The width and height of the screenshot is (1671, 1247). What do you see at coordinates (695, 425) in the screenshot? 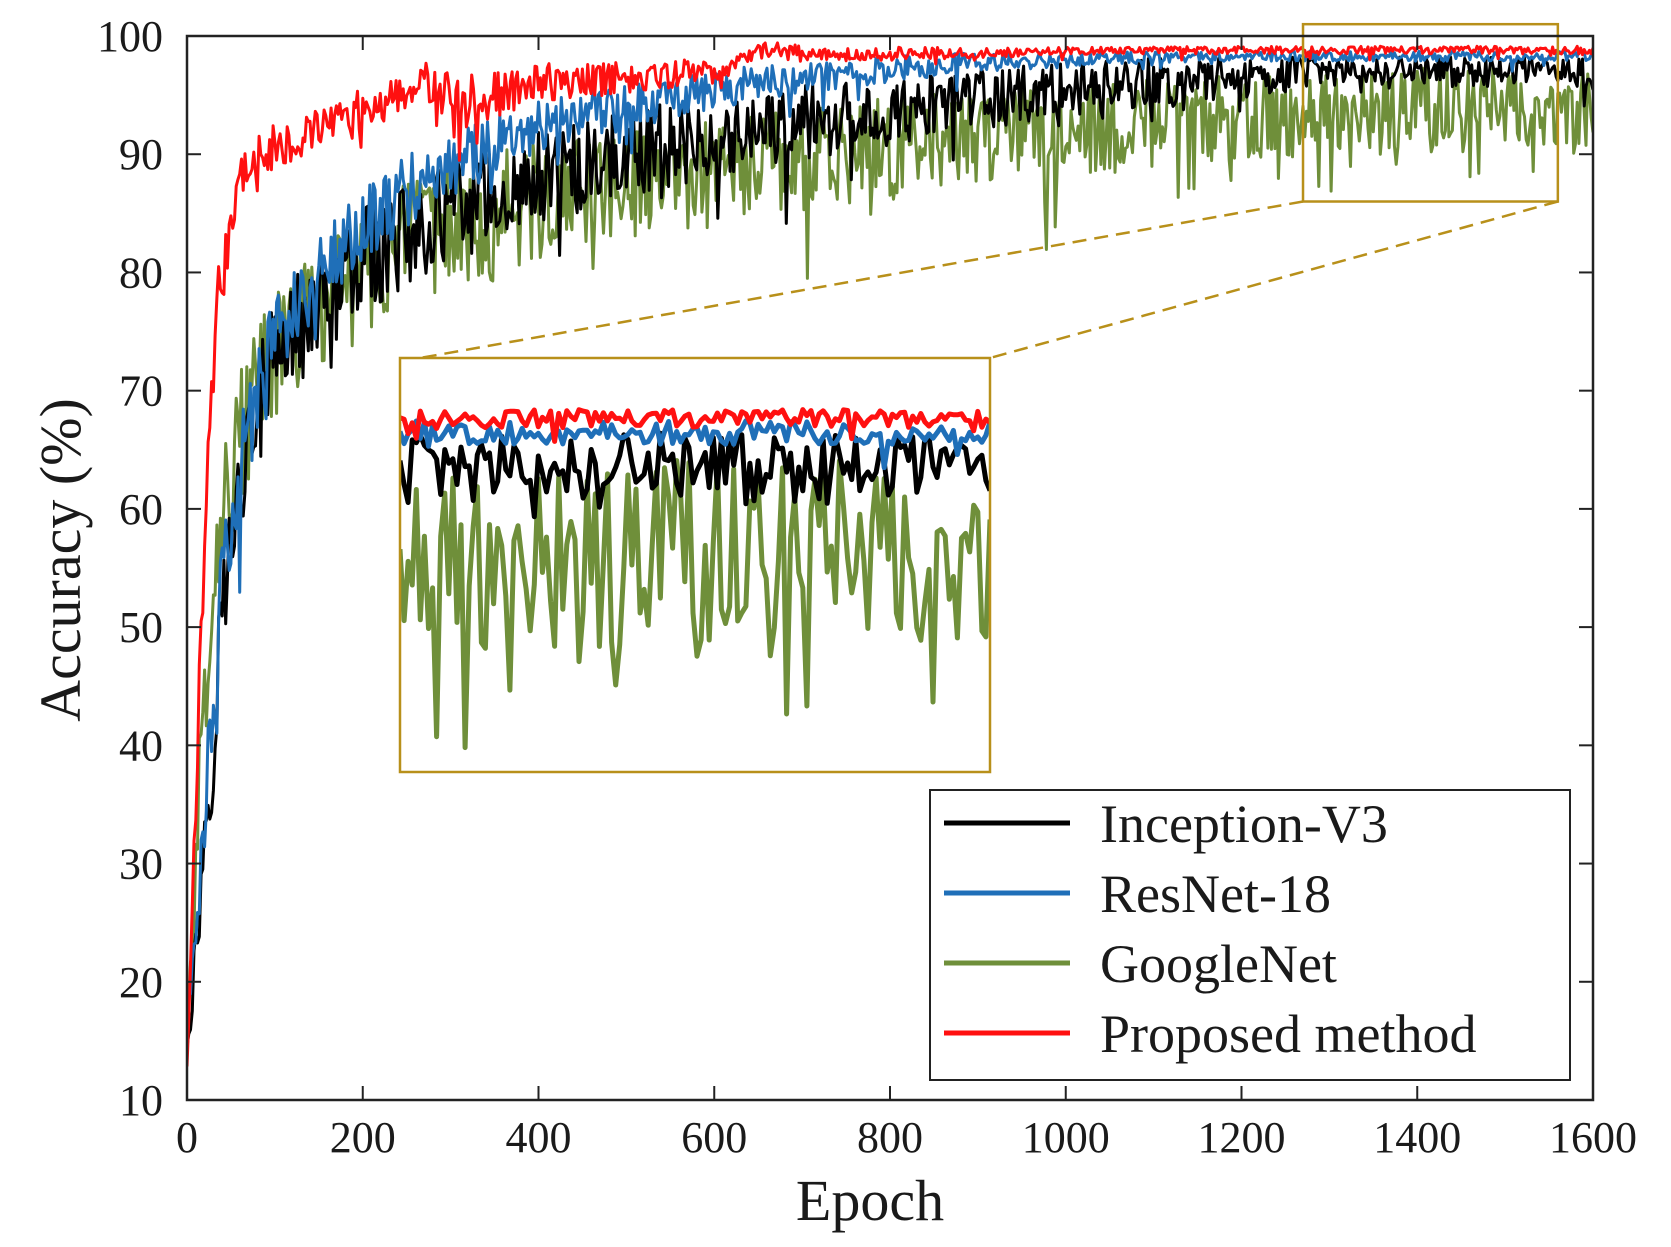
I see `inset-line-proposed-method` at bounding box center [695, 425].